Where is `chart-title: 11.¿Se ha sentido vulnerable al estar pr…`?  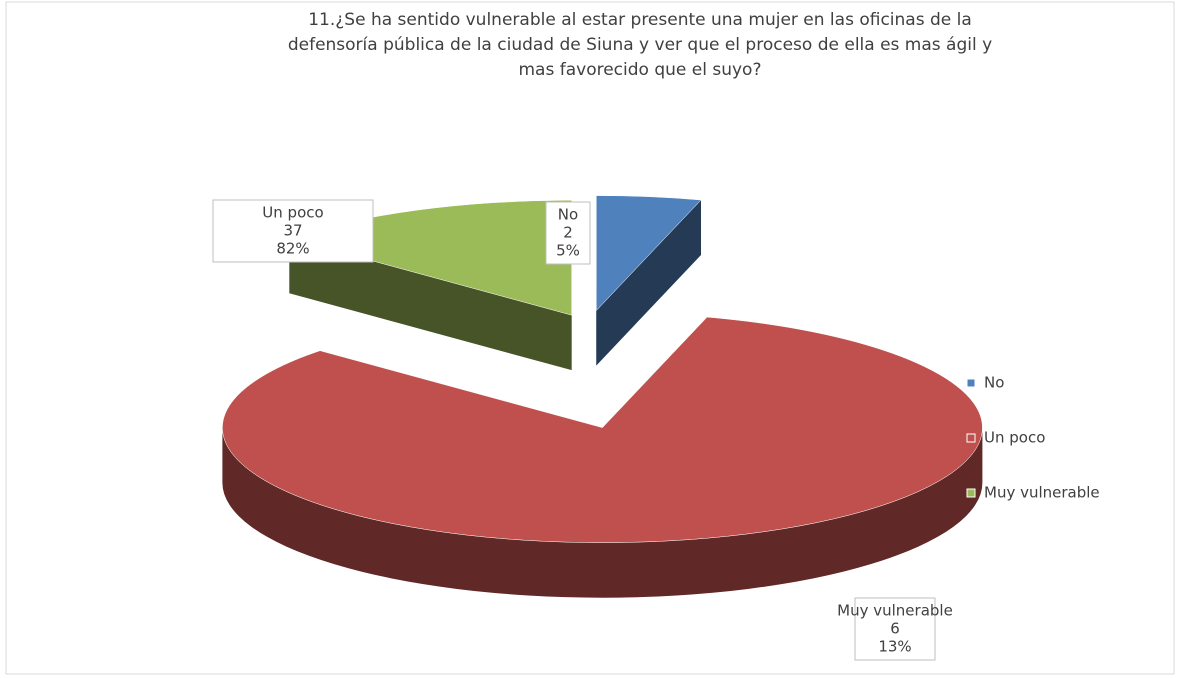 chart-title: 11.¿Se ha sentido vulnerable al estar pr… is located at coordinates (640, 20).